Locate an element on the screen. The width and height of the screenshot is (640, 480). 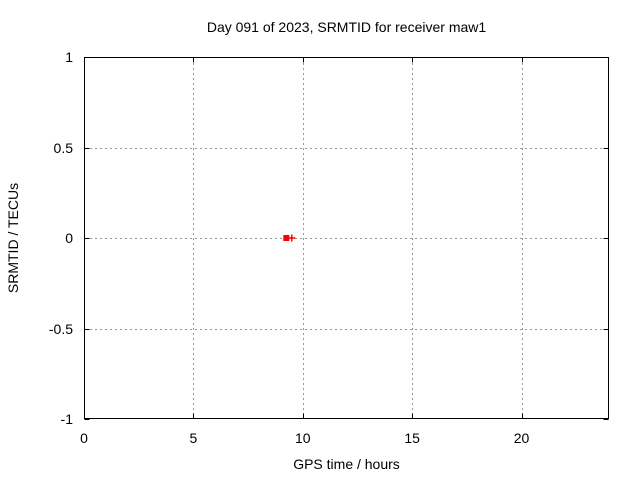
x-tick-label: 0 is located at coordinates (84, 438).